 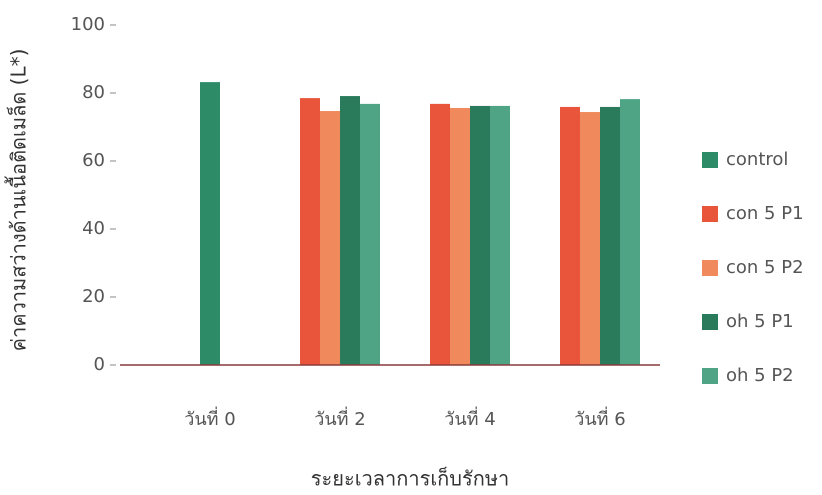 I want to click on legend-label: oh 5 P1, so click(x=760, y=321).